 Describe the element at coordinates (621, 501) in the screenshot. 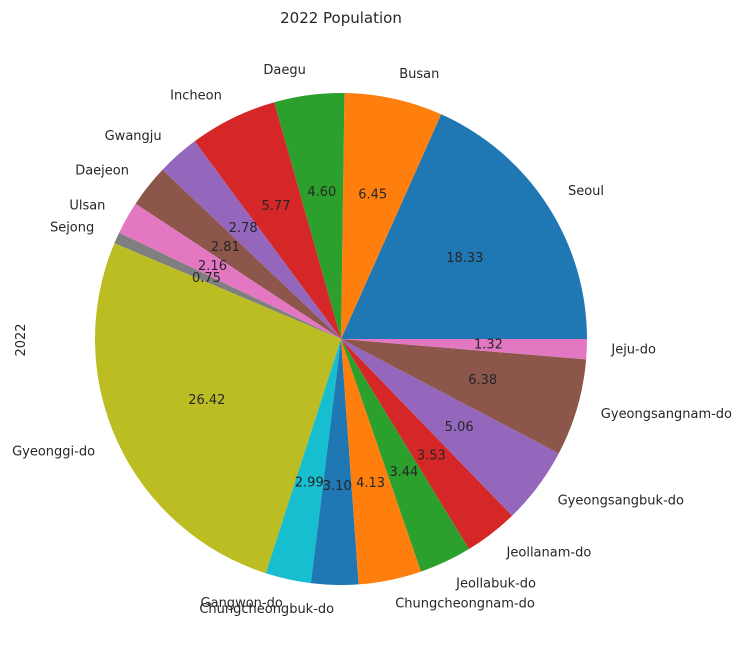

I see `slice-category-label: Gyeongsangbuk-do` at that location.